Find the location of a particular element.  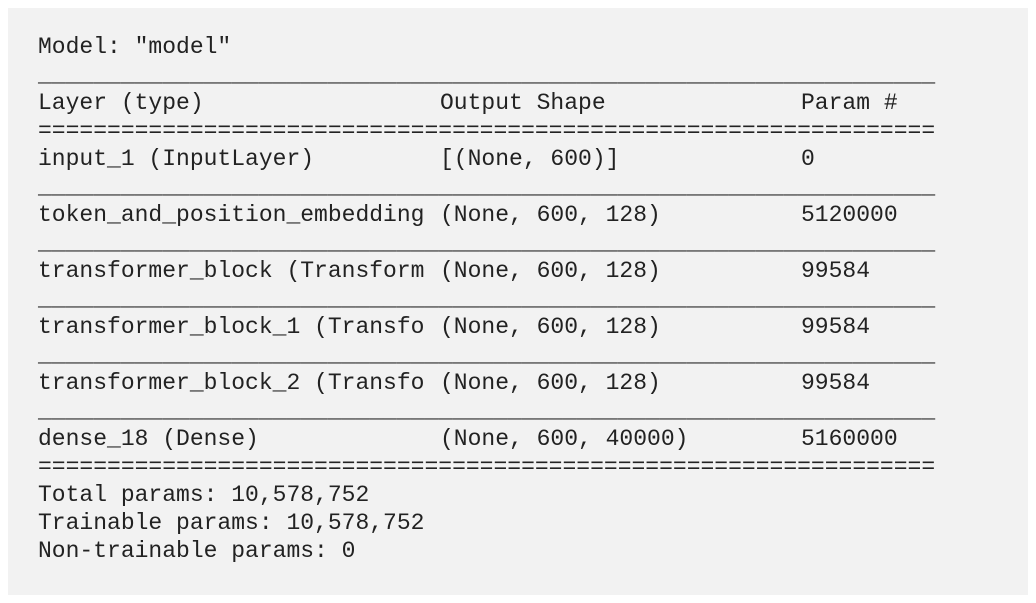

param-summary: Total params: 10,578,752 is located at coordinates (204, 495).